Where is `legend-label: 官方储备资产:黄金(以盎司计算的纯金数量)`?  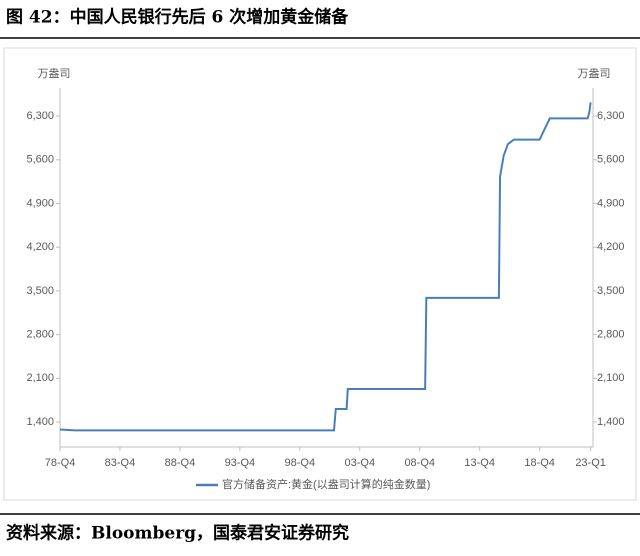
legend-label: 官方储备资产:黄金(以盎司计算的纯金数量) is located at coordinates (326, 484).